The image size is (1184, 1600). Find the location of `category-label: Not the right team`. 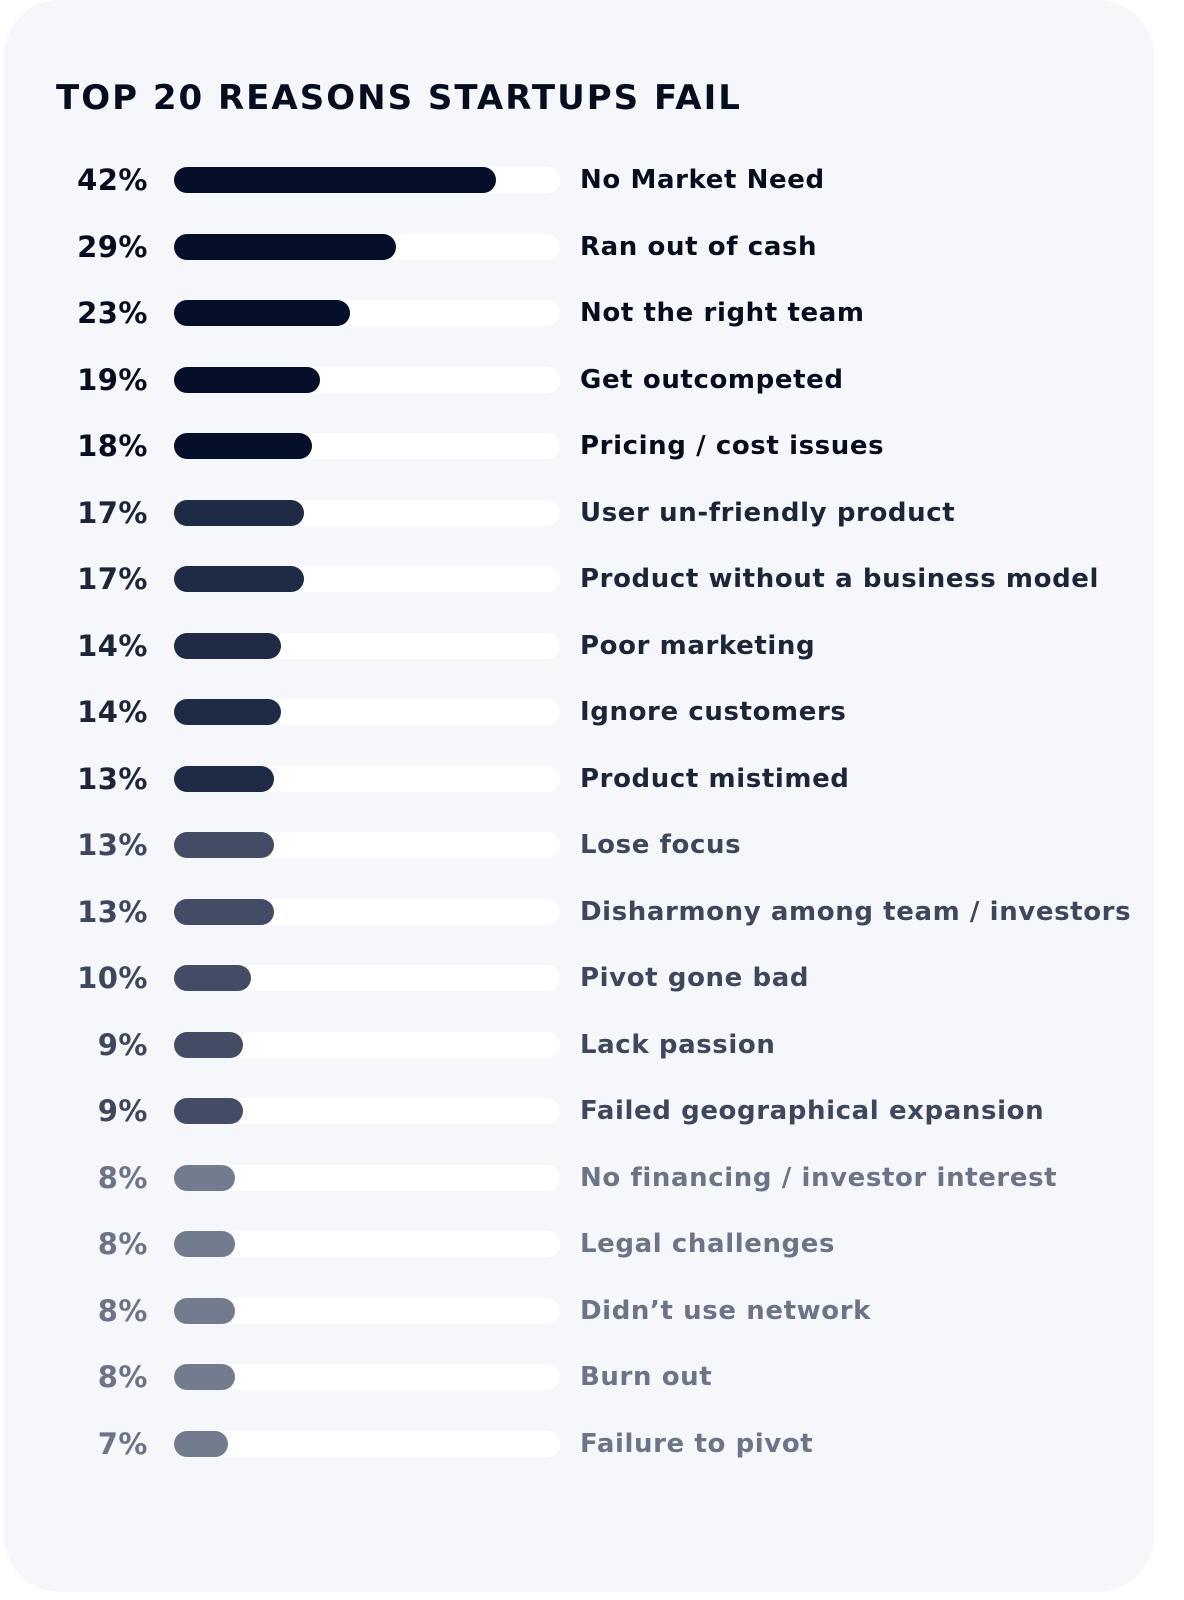

category-label: Not the right team is located at coordinates (722, 313).